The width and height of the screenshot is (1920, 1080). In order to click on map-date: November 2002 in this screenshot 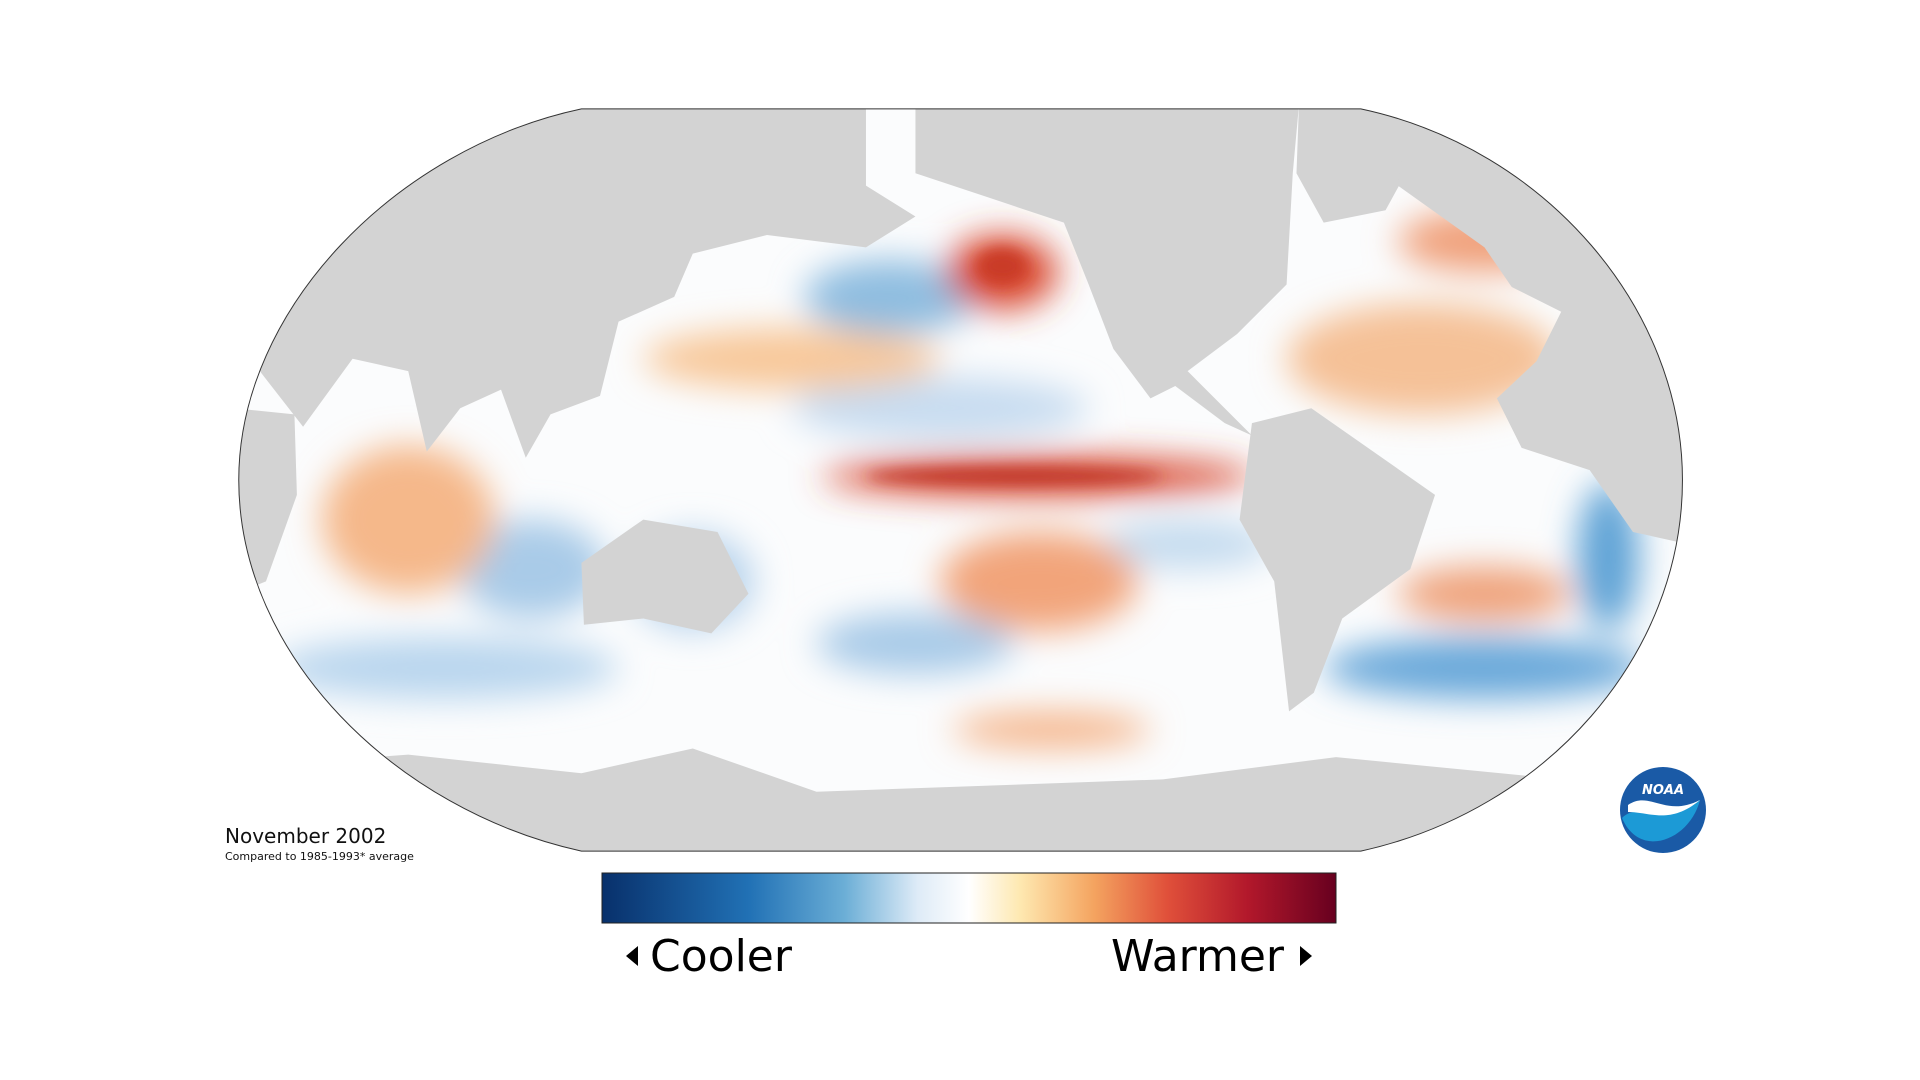, I will do `click(305, 836)`.